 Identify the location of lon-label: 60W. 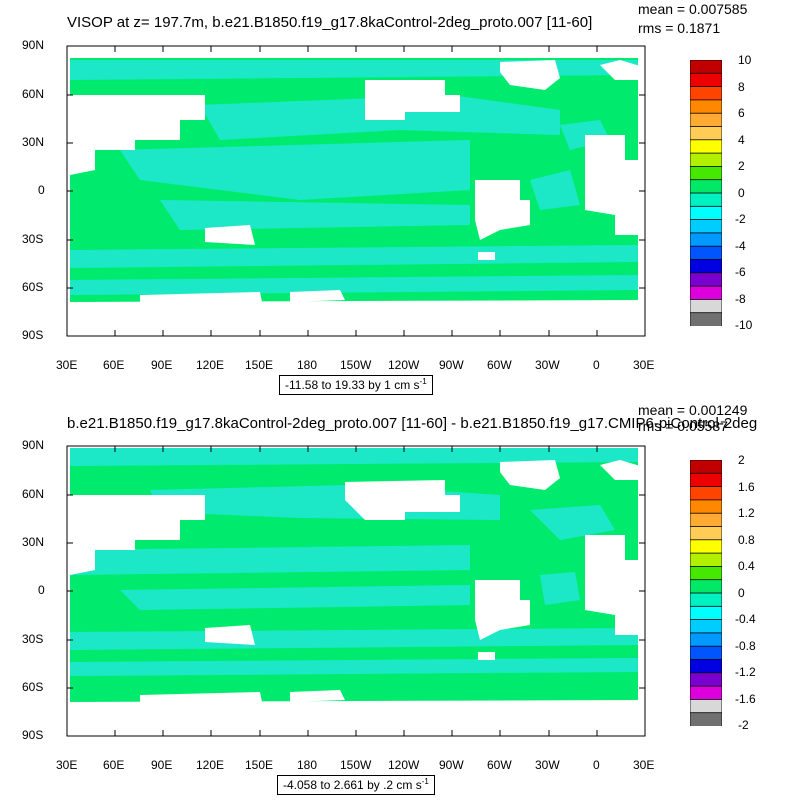
(499, 765).